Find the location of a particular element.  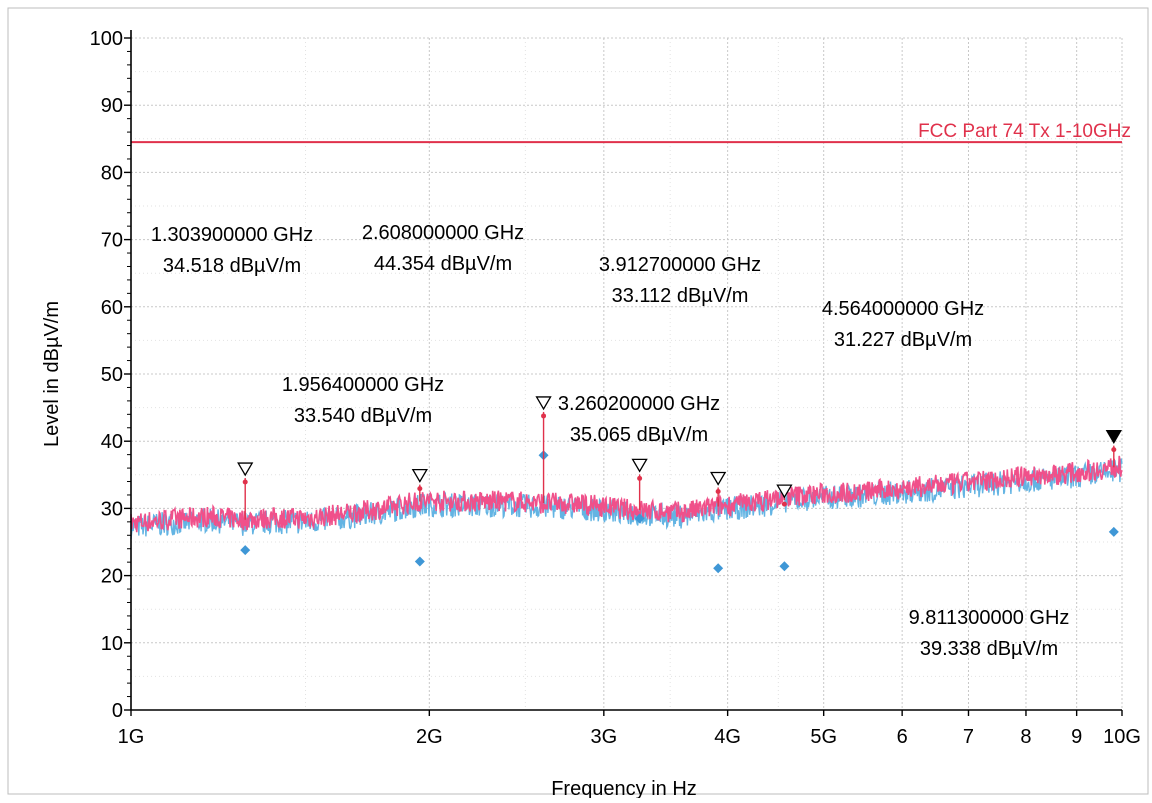

marker-level-label: 44.354 dBµV/m is located at coordinates (443, 264).